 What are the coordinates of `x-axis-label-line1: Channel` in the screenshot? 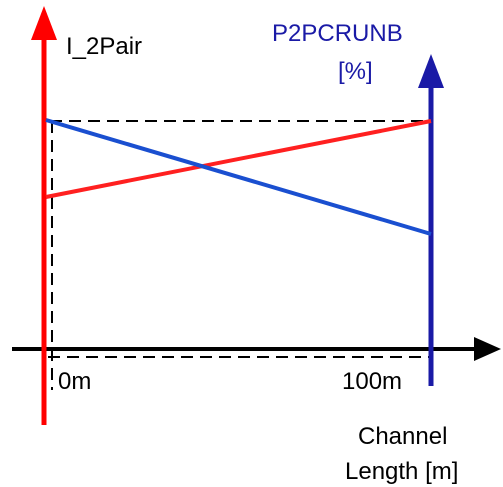 It's located at (402, 436).